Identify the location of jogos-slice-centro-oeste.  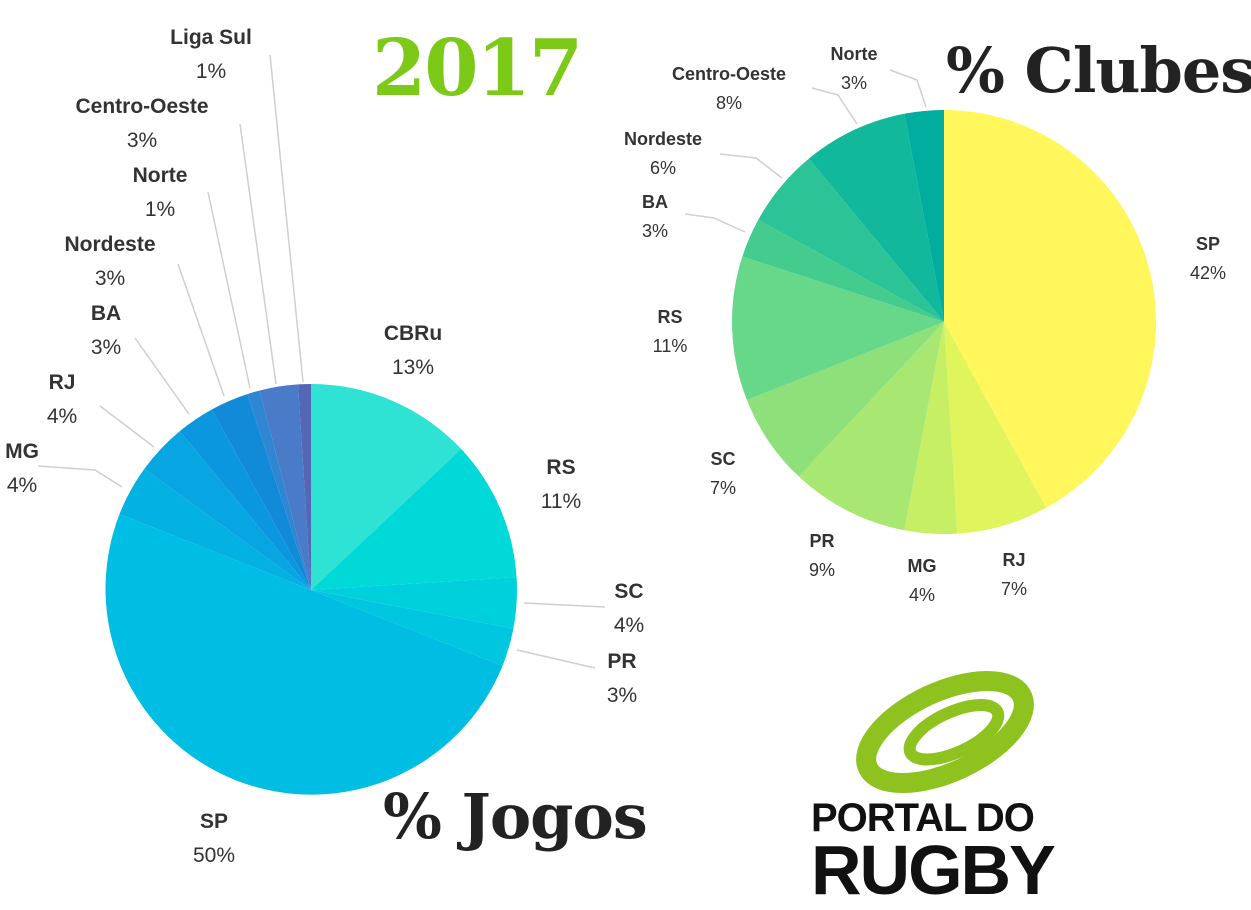
(285, 487).